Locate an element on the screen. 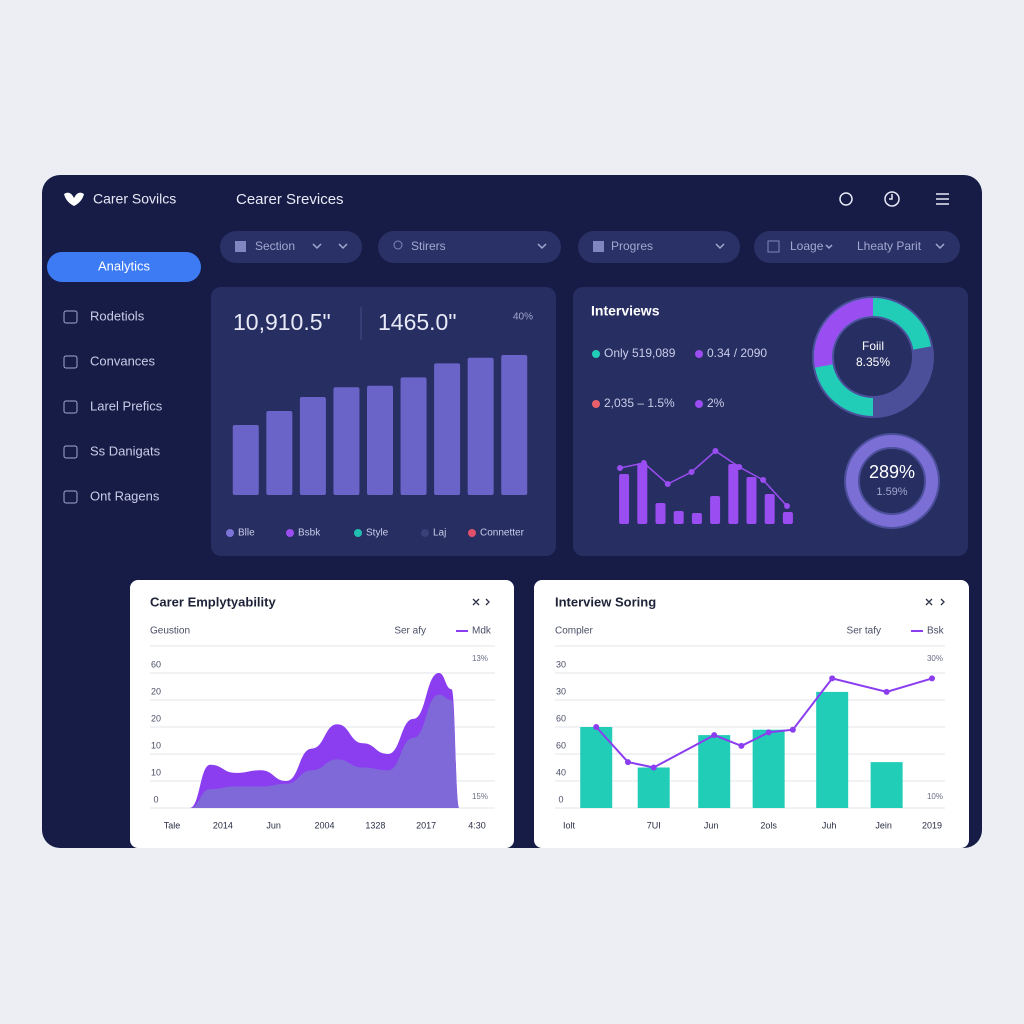  legend-label: 2,035 – 1.5% is located at coordinates (639, 403).